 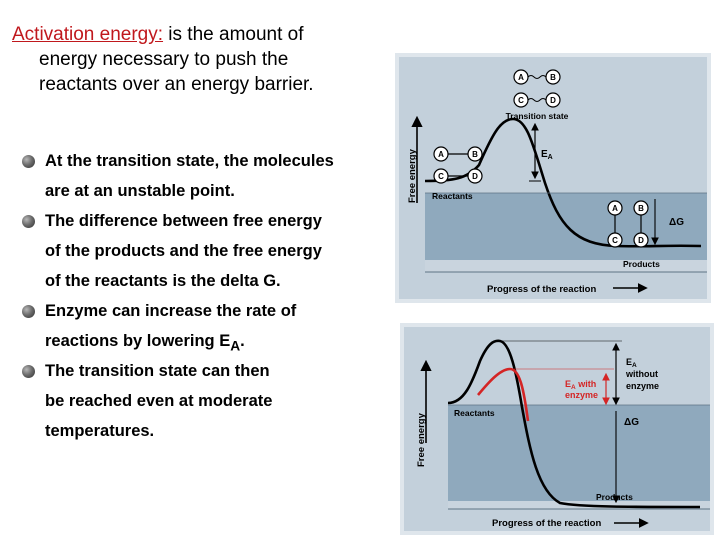 I want to click on bullet-line: Enzyme can increase the rate of, so click(x=171, y=311).